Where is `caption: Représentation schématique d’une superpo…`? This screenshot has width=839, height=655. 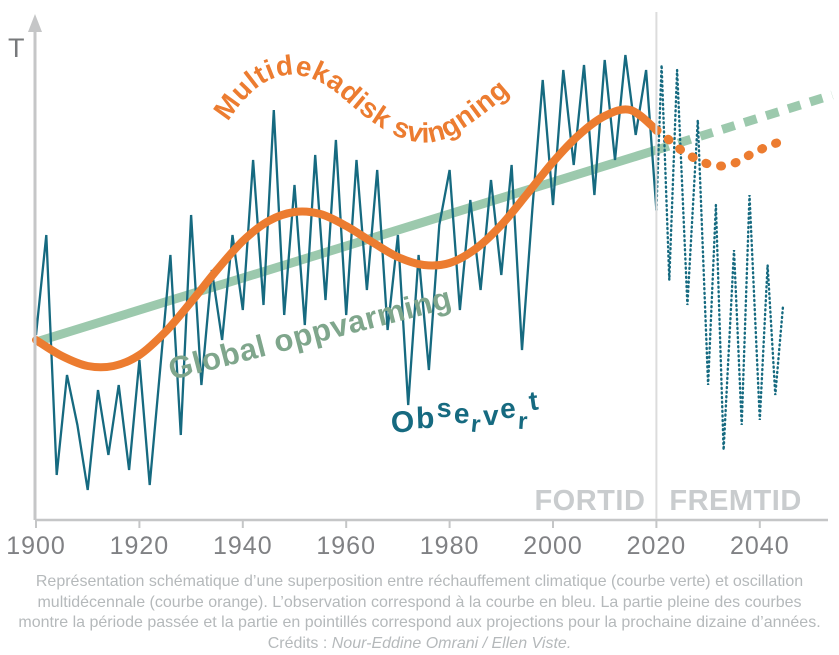
caption: Représentation schématique d’une superpo… is located at coordinates (420, 613).